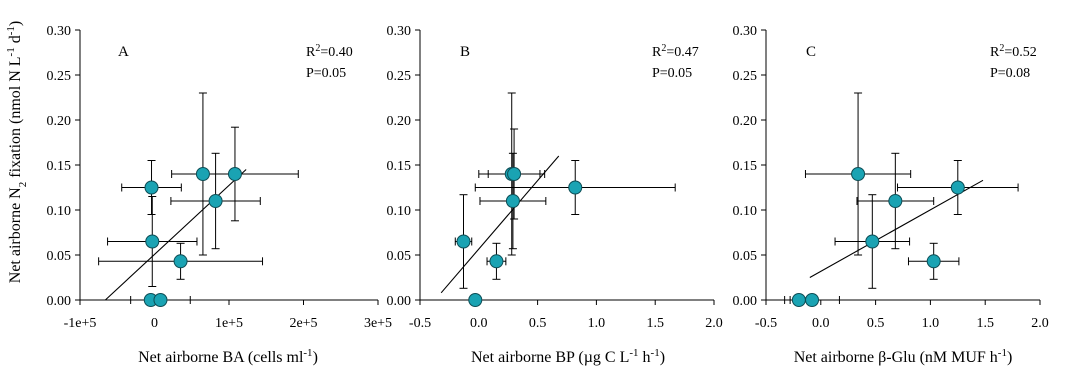 Image resolution: width=1077 pixels, height=372 pixels. I want to click on x-tick-label: 2e+5, so click(303, 323).